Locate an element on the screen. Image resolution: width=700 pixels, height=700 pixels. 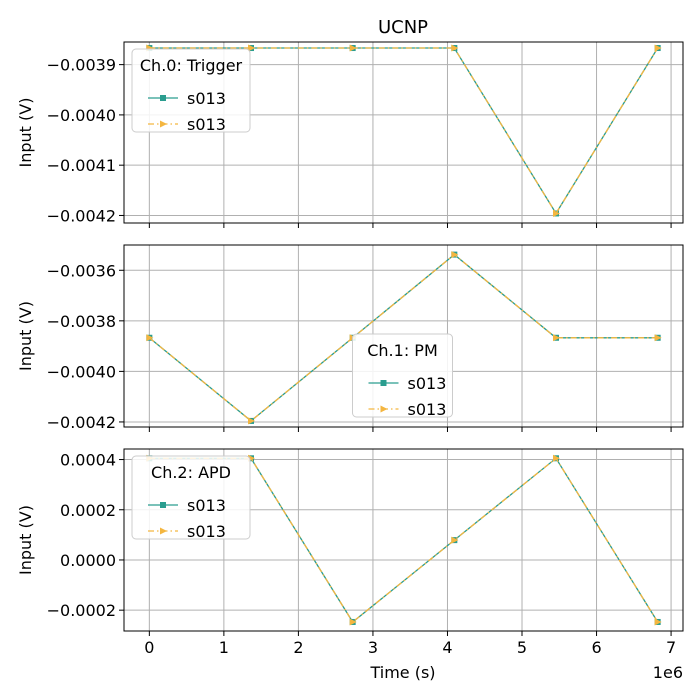
y-tick-label: −0.0002 is located at coordinates (81, 610).